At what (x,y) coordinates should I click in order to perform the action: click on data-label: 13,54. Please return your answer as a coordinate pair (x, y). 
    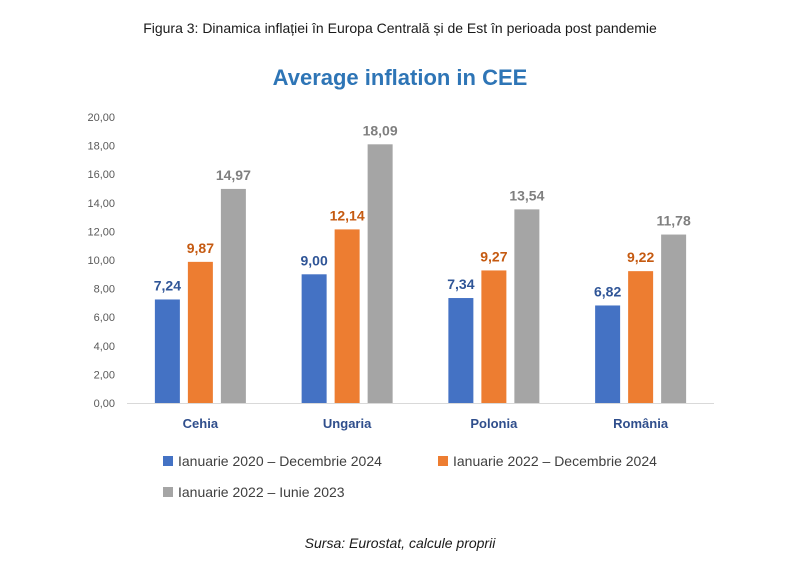
    Looking at the image, I should click on (526, 195).